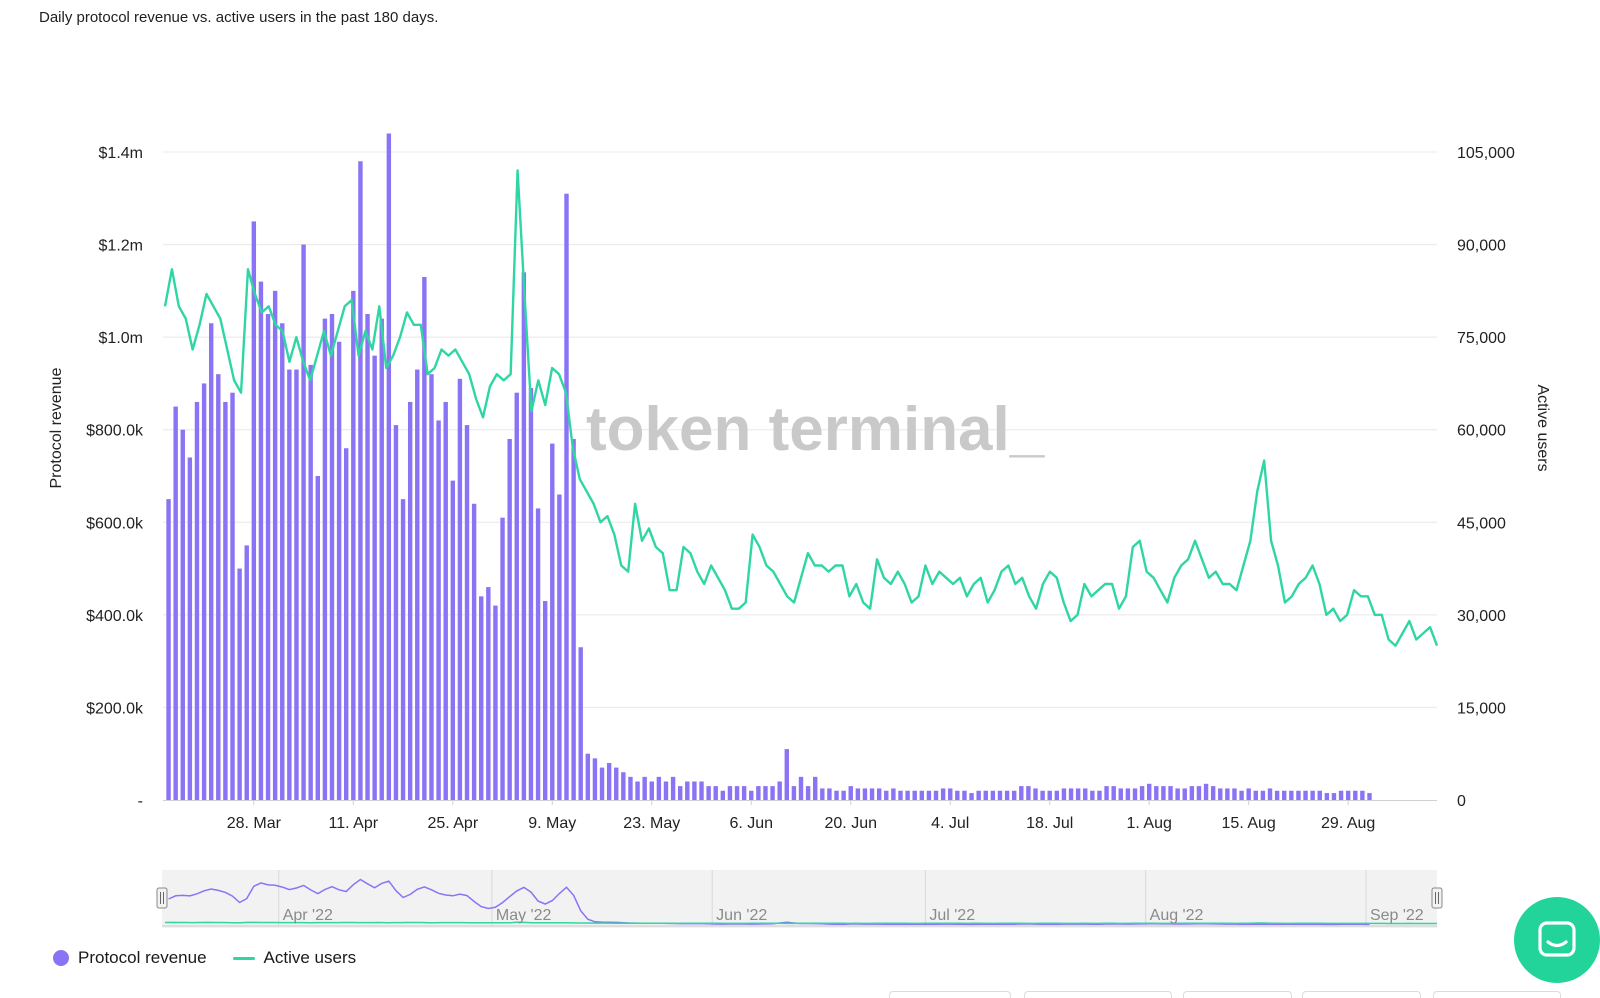  What do you see at coordinates (162, 898) in the screenshot?
I see `navigator-left-handle` at bounding box center [162, 898].